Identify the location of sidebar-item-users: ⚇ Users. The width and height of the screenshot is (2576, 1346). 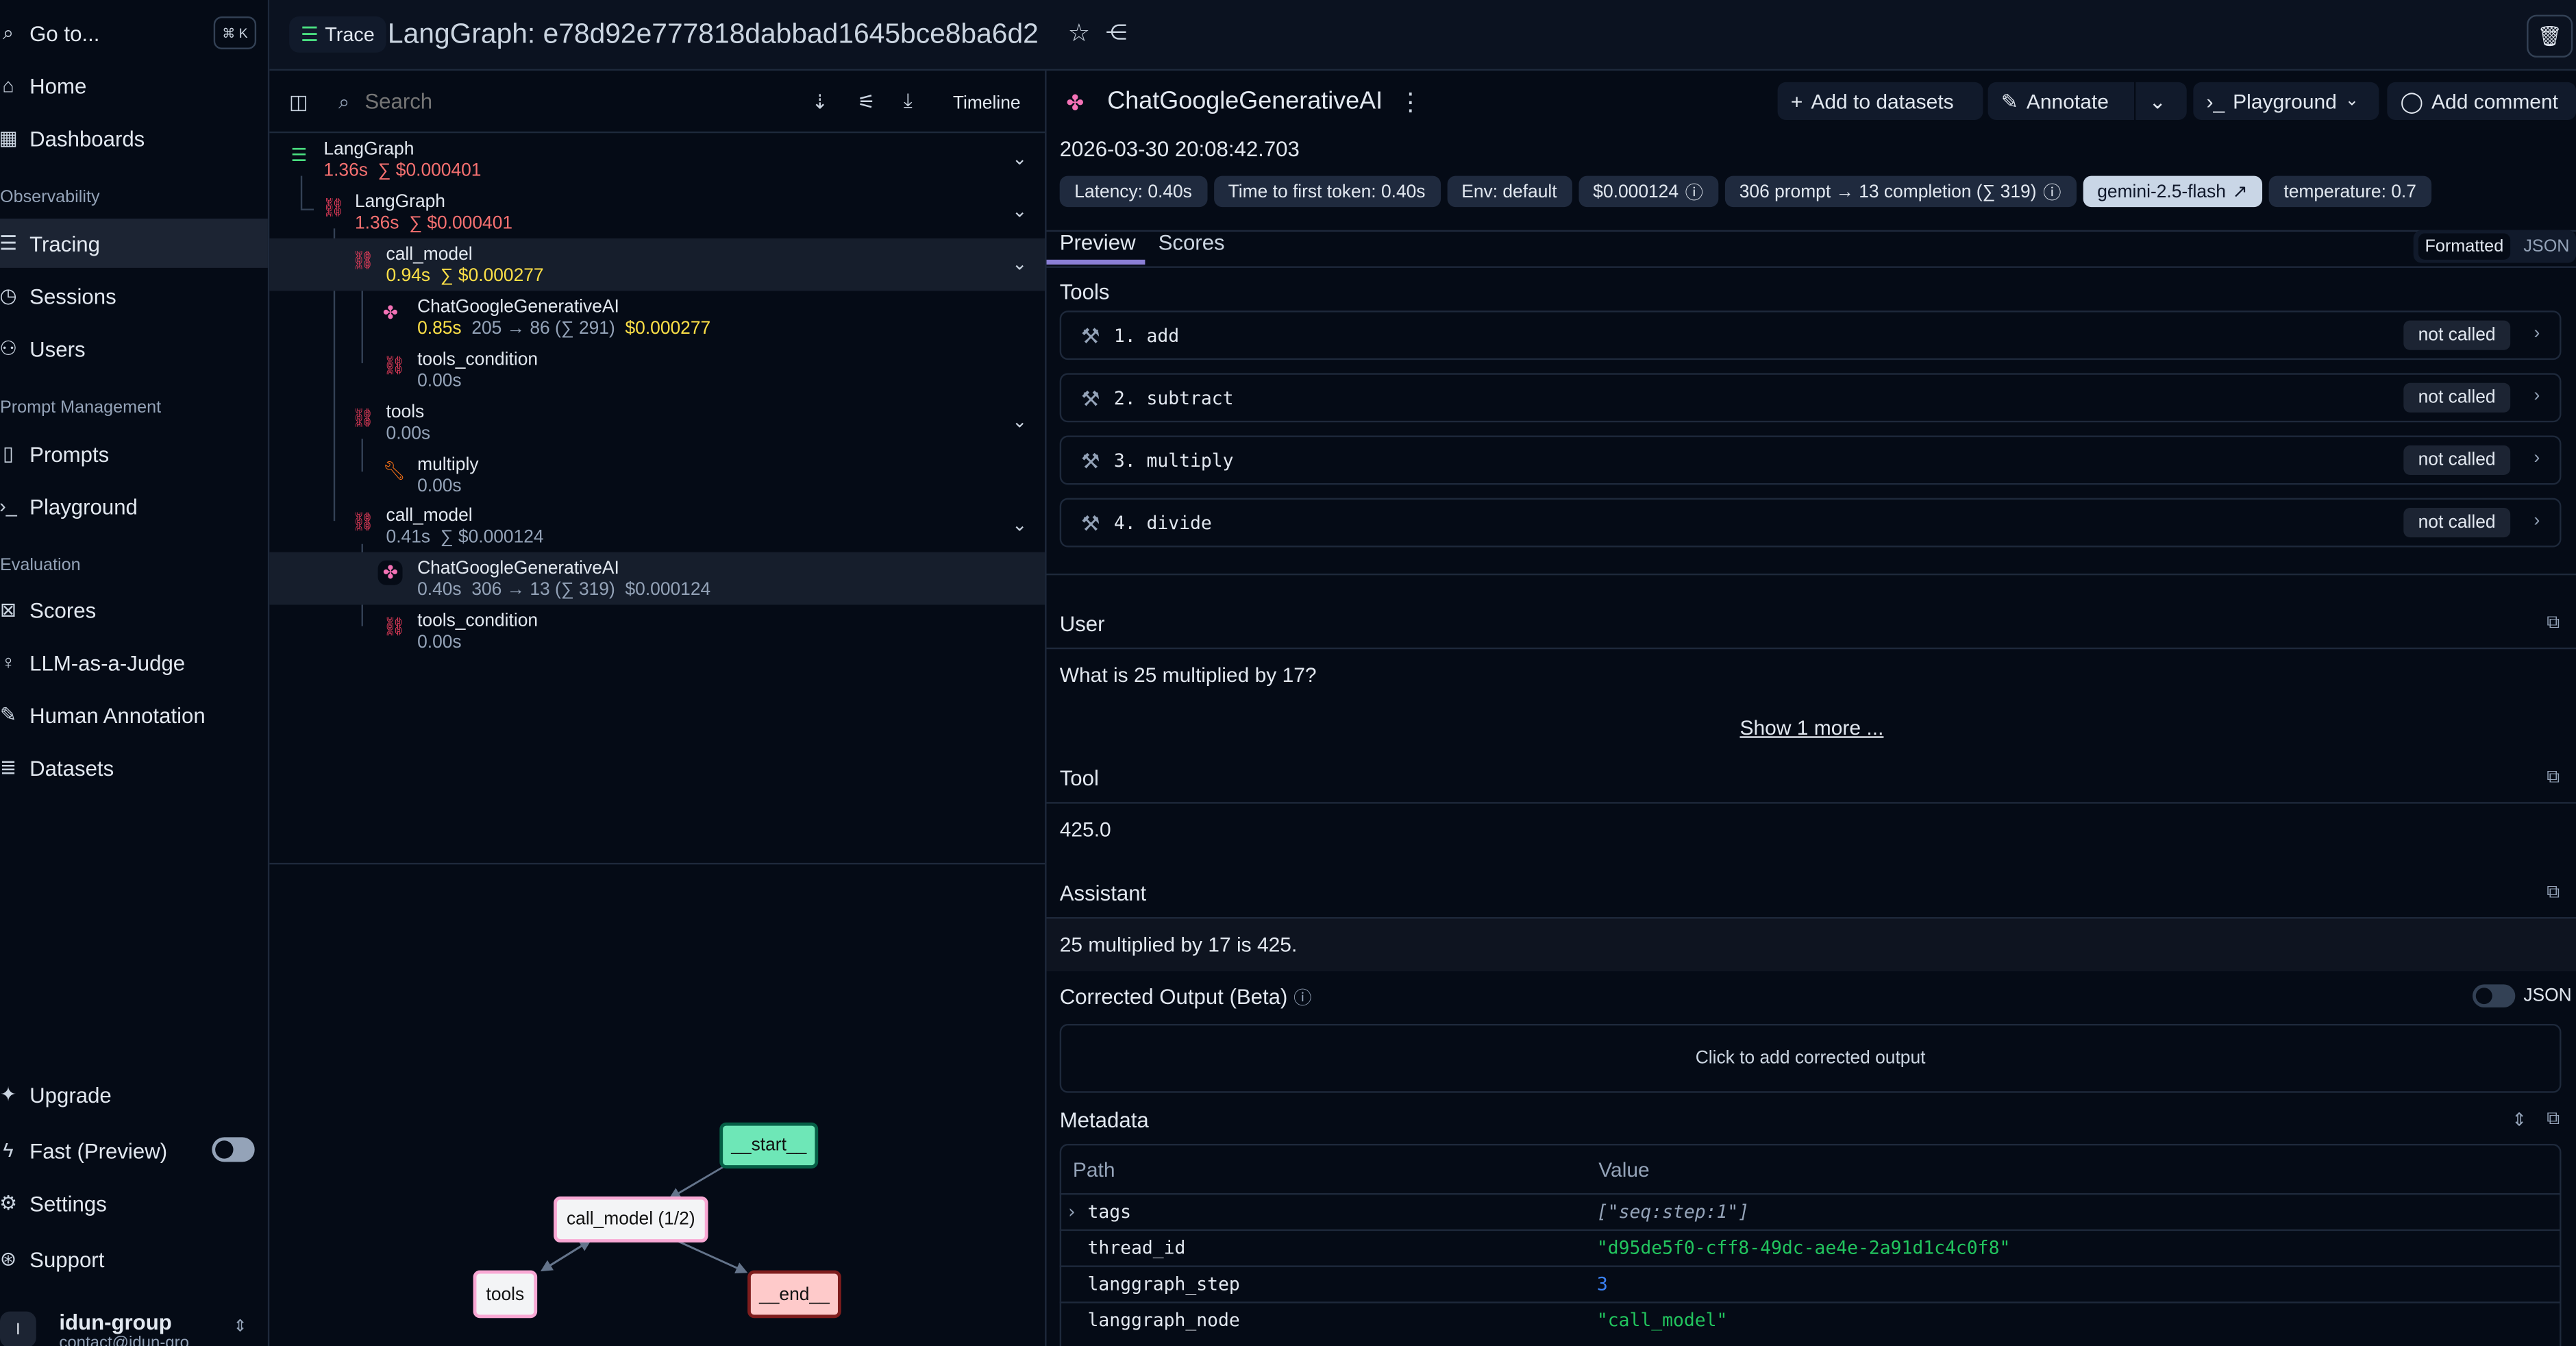
(134, 348).